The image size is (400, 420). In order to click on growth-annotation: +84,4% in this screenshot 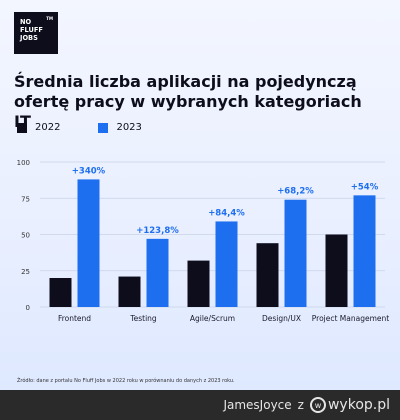, I will do `click(226, 213)`.